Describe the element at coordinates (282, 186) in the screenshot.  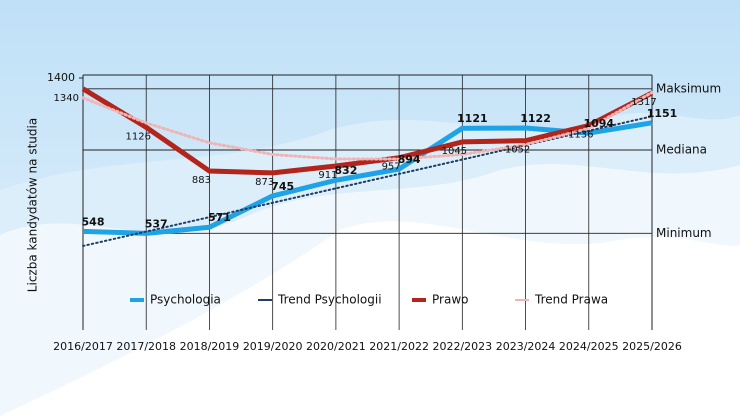
I see `data-label: 745` at that location.